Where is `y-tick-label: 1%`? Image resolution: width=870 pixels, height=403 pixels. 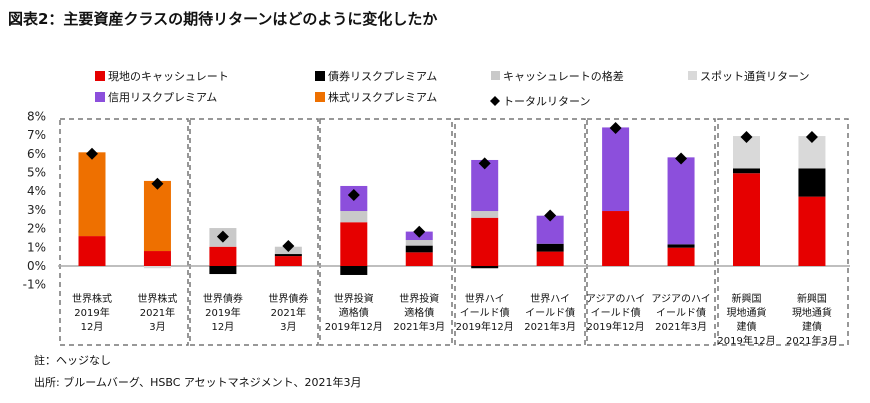
y-tick-label: 1% is located at coordinates (36, 247).